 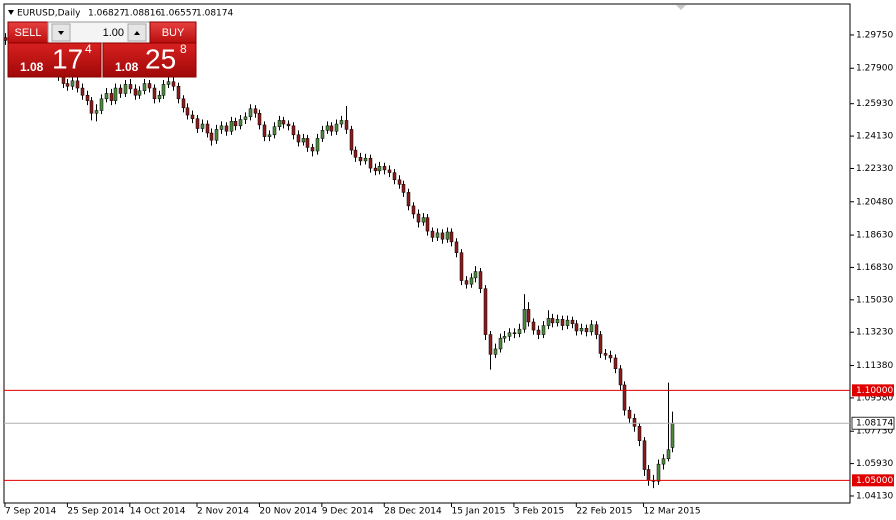 I want to click on level-label: 1.10000, so click(x=874, y=391).